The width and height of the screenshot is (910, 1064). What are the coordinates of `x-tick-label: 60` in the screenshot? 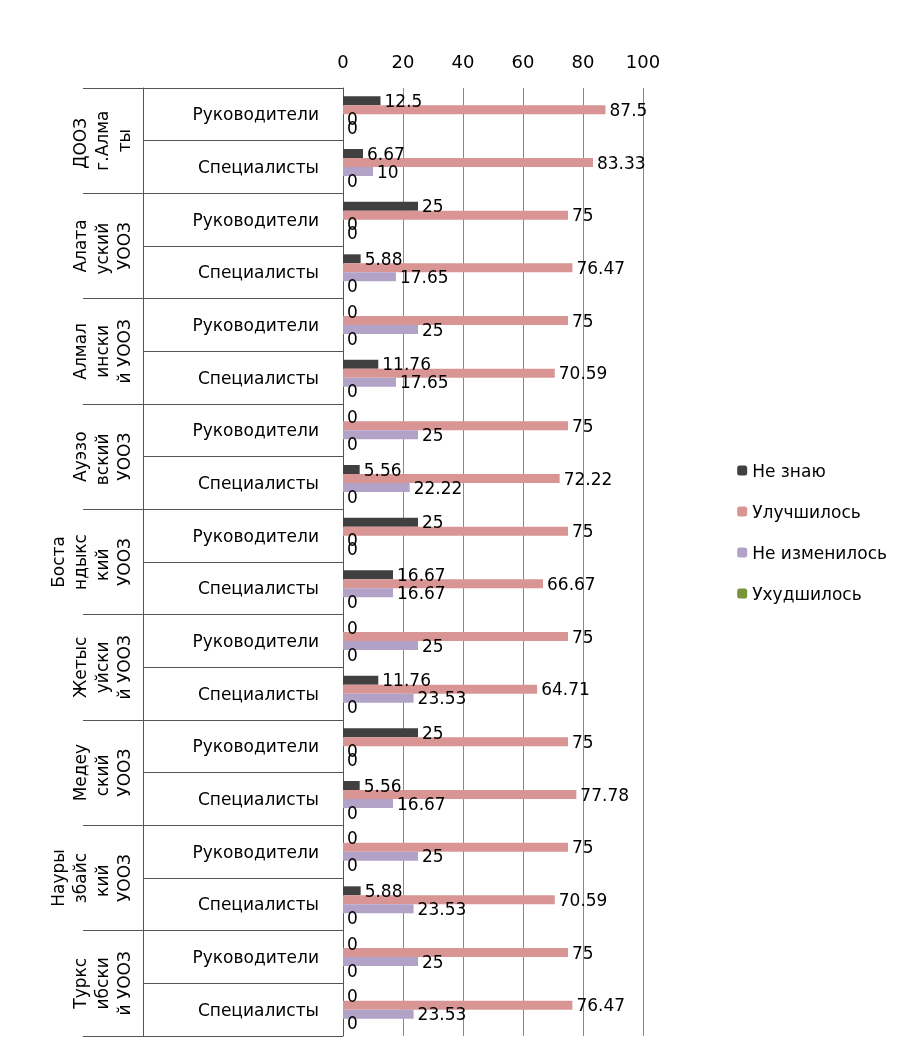 It's located at (523, 61).